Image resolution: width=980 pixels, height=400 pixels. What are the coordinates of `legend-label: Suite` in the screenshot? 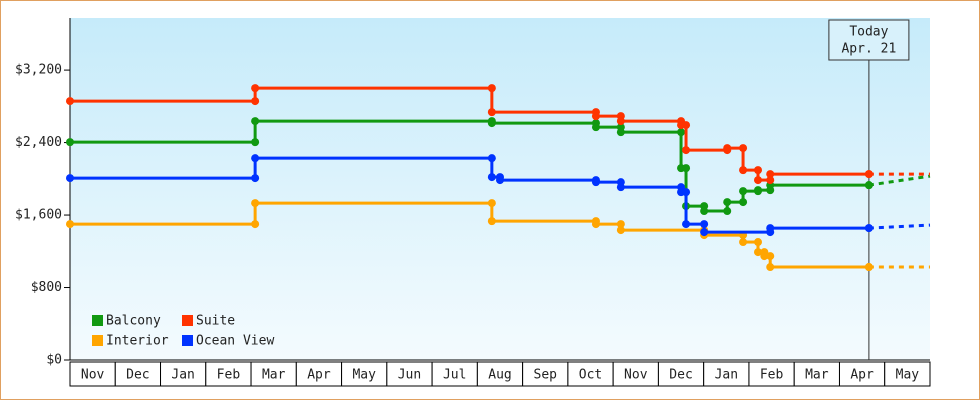 It's located at (215, 321).